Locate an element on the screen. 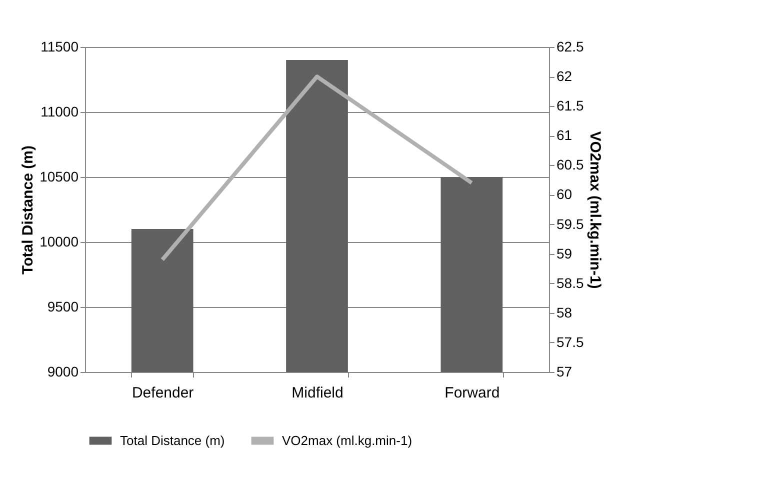 The width and height of the screenshot is (769, 482). y2-tick-label: 57 is located at coordinates (564, 372).